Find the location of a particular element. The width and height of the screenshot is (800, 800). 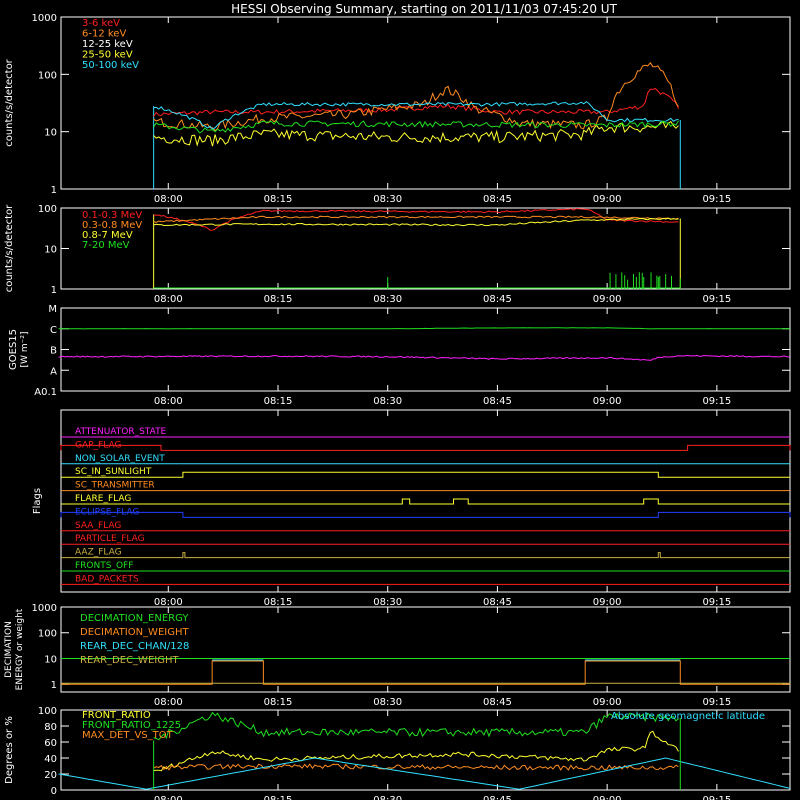

legend-entry: 0.3-0.8 MeV is located at coordinates (112, 225).